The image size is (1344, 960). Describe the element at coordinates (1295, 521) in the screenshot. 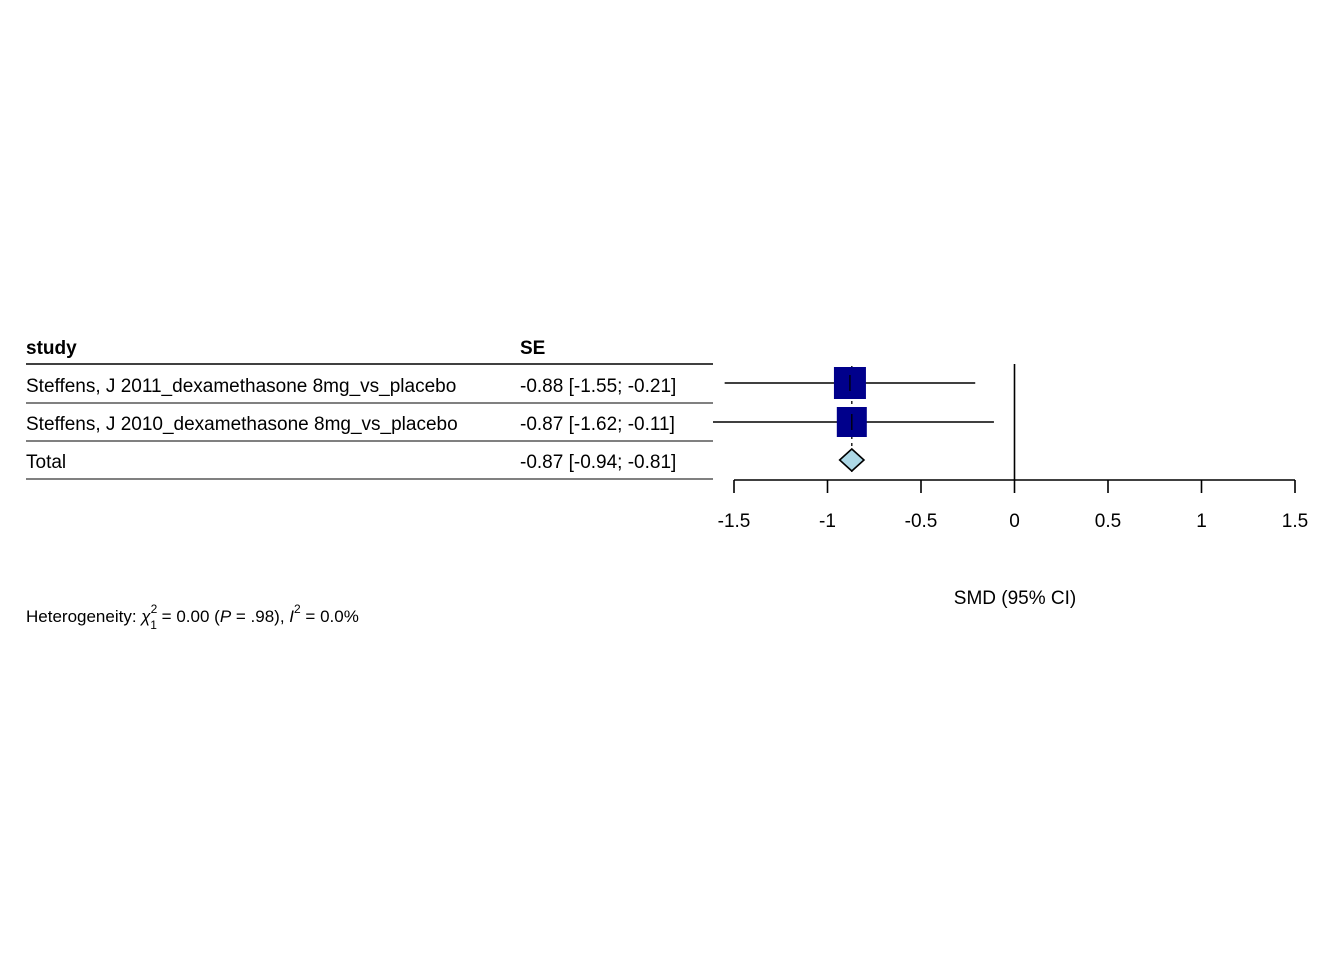

I see `x-tick-label: 1.5` at that location.